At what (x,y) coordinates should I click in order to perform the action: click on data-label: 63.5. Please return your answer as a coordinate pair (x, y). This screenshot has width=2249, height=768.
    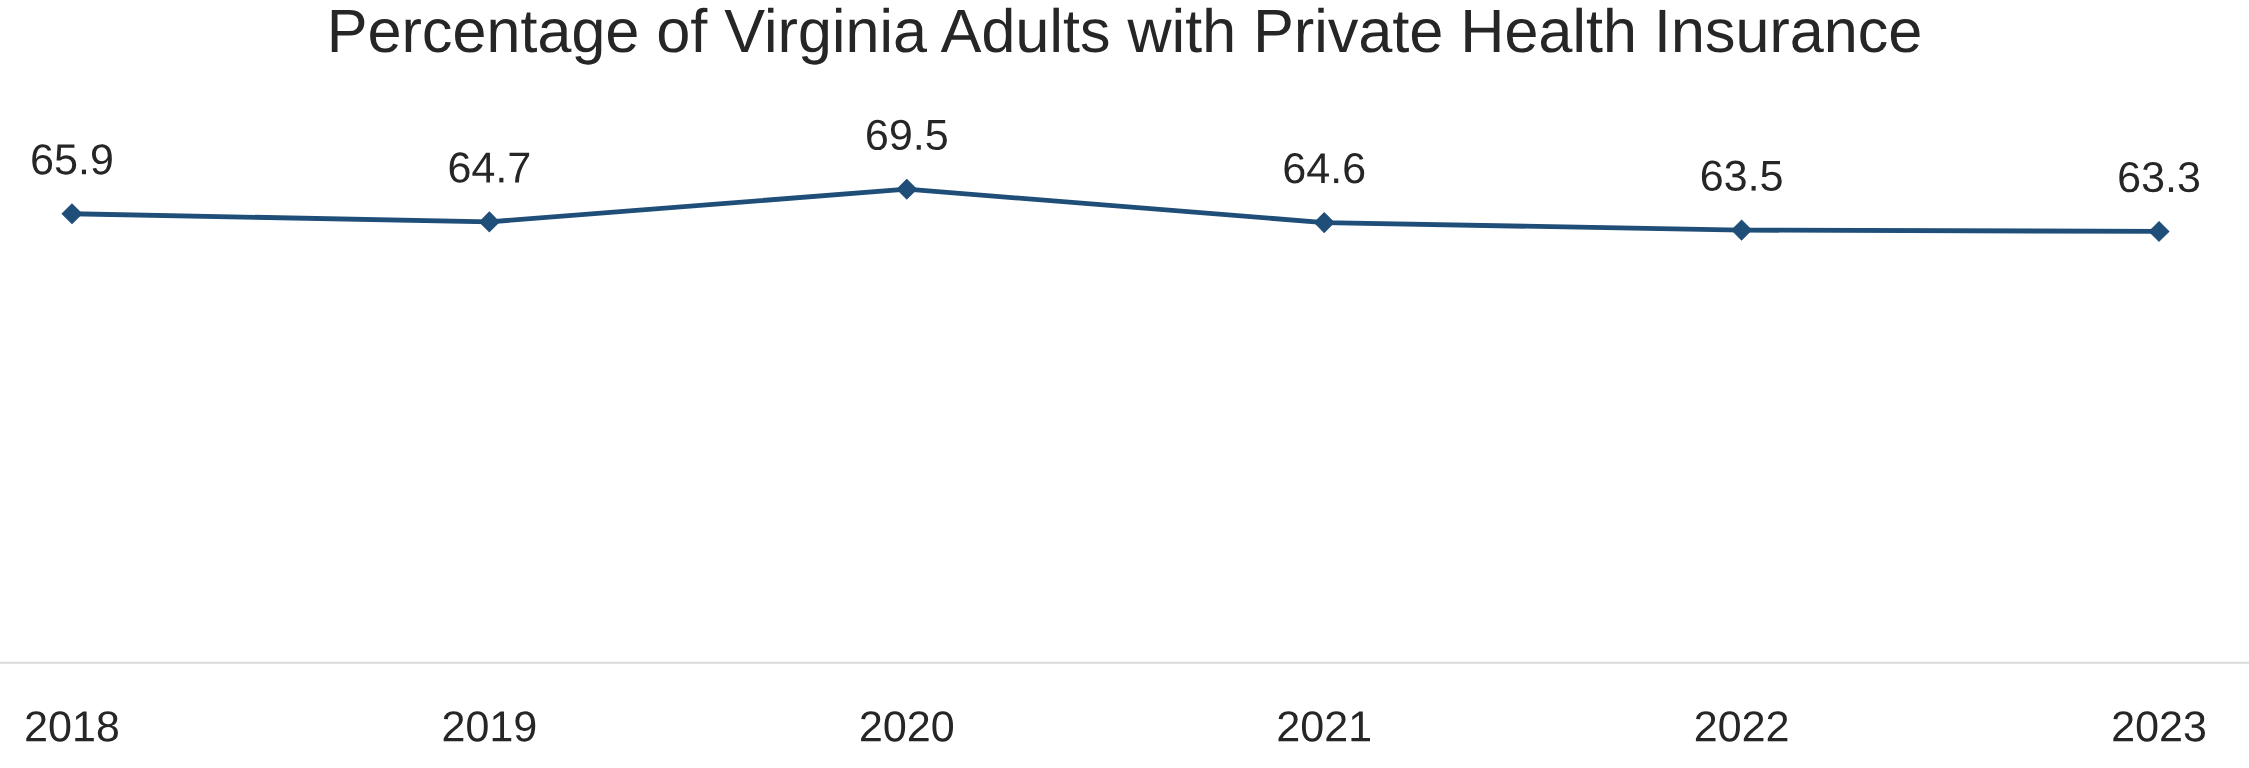
    Looking at the image, I should click on (1741, 175).